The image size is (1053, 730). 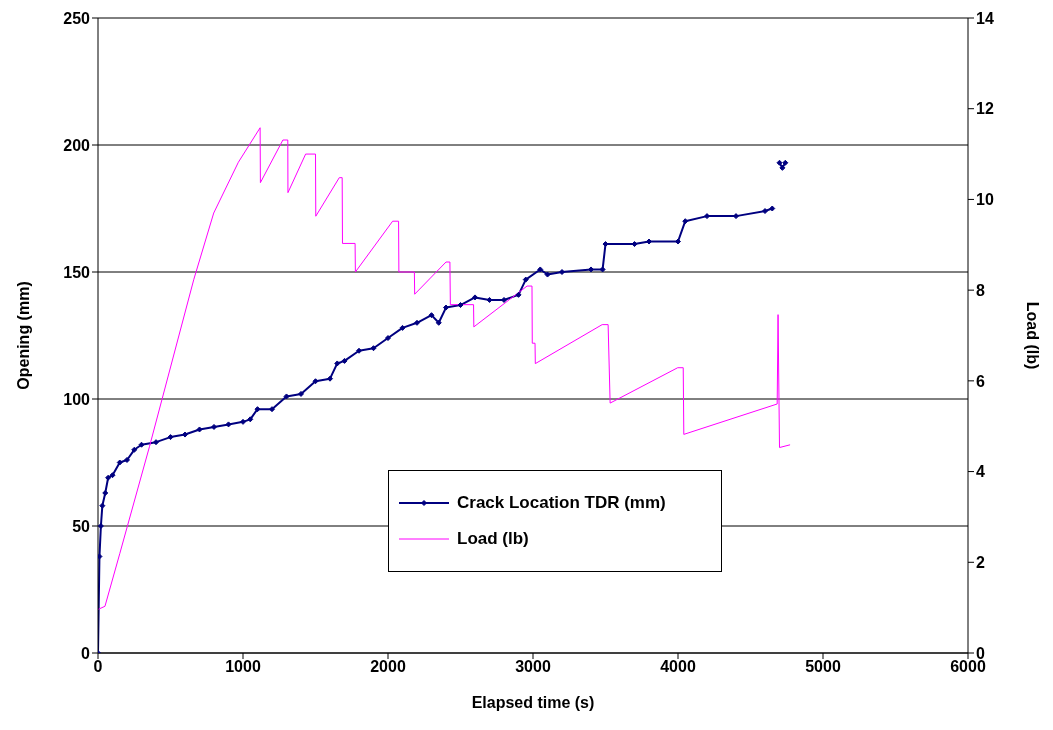 I want to click on x-tick-label: 3000, so click(x=533, y=667).